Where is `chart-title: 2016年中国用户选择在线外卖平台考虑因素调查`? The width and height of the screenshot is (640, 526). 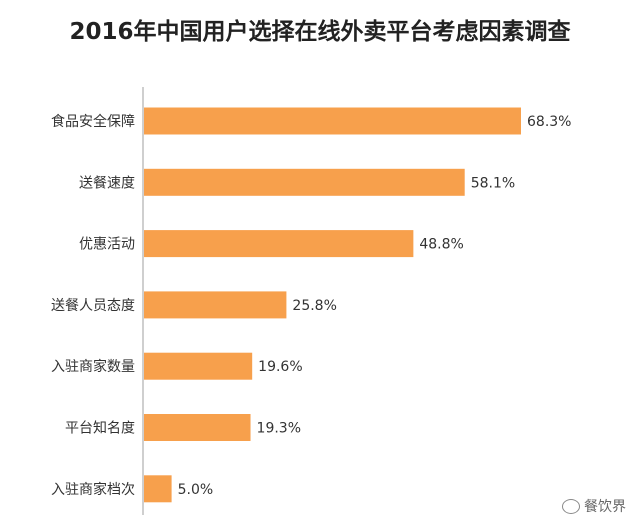
chart-title: 2016年中国用户选择在线外卖平台考虑因素调查 is located at coordinates (320, 32).